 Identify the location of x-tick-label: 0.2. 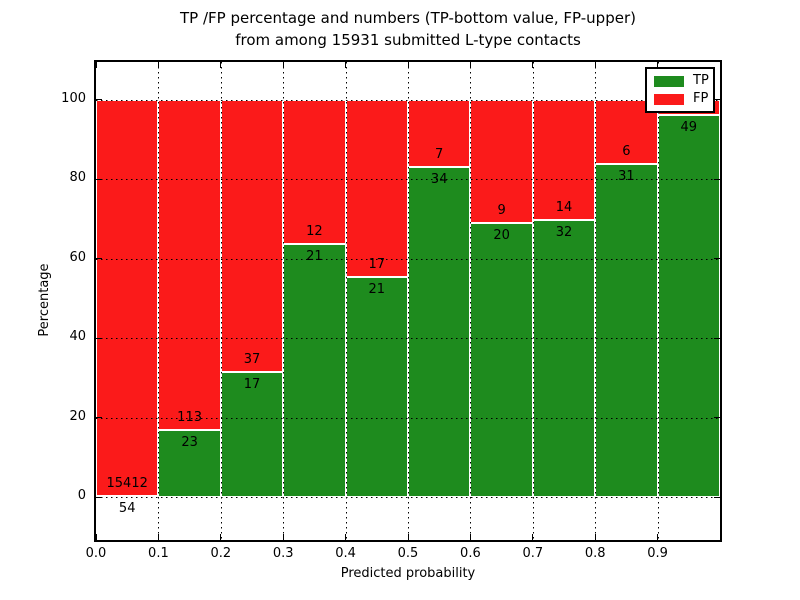
(221, 553).